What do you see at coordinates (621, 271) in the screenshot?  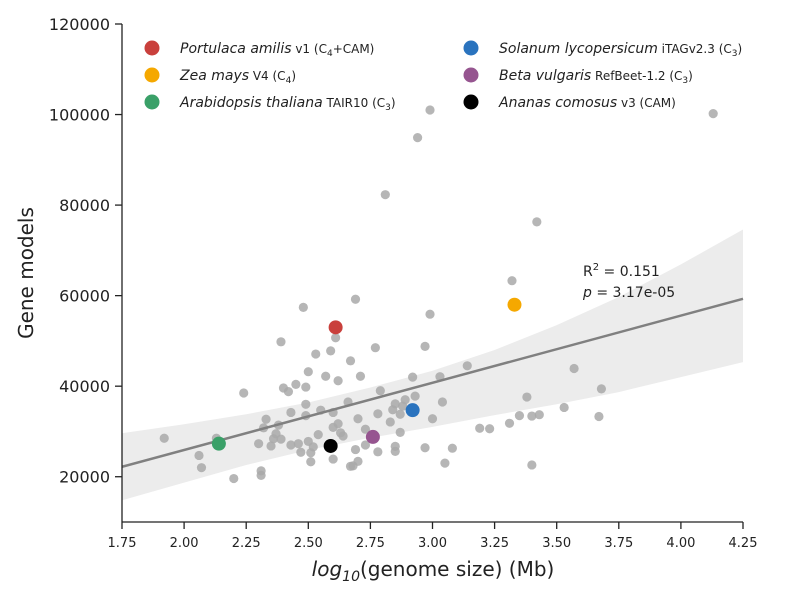 I see `r-squared-annotation: R2 = 0.151` at bounding box center [621, 271].